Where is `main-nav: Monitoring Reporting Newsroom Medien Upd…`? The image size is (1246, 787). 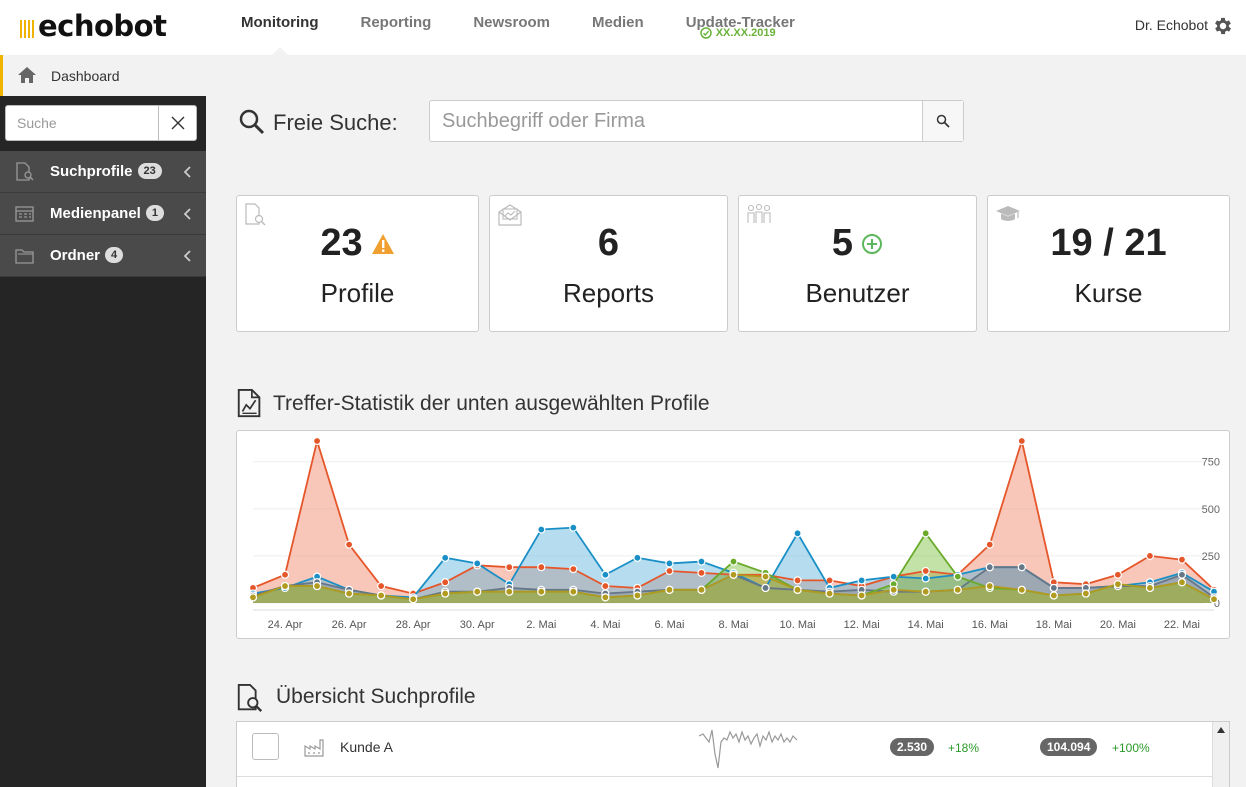 main-nav: Monitoring Reporting Newsroom Medien Upd… is located at coordinates (539, 27).